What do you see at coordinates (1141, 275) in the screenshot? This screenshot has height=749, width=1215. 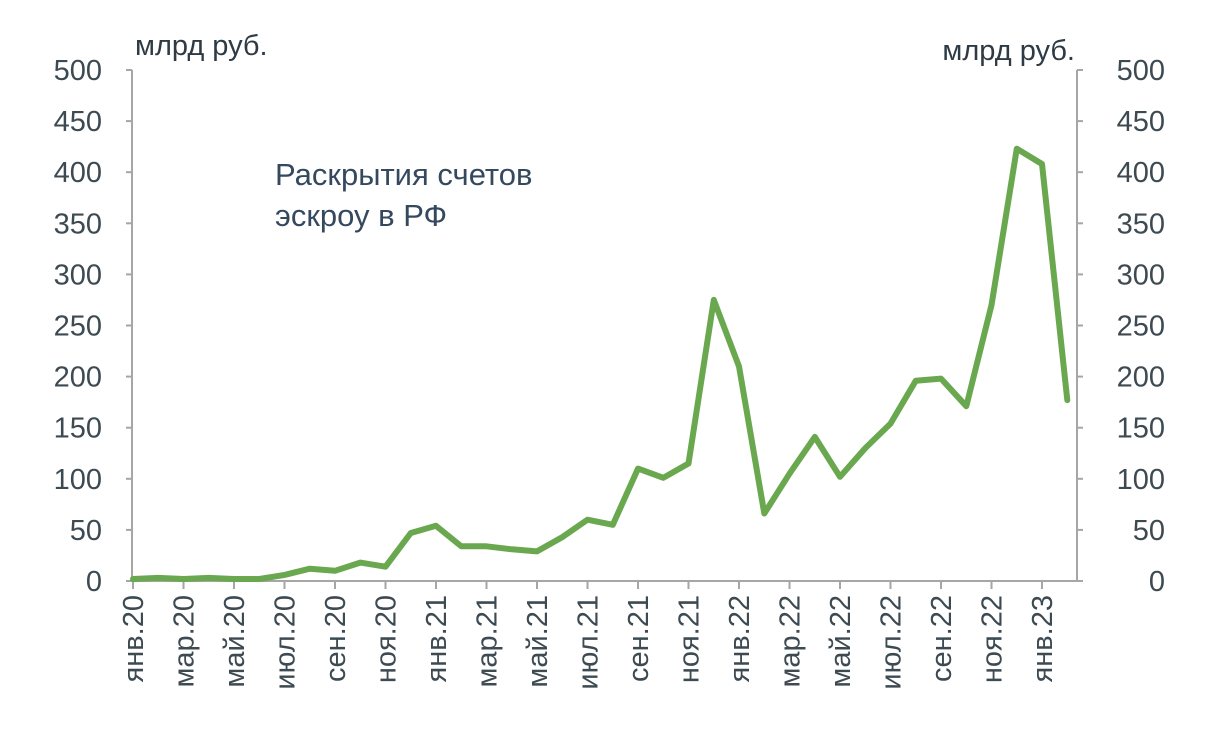 I see `y-tick-label-right: 300` at bounding box center [1141, 275].